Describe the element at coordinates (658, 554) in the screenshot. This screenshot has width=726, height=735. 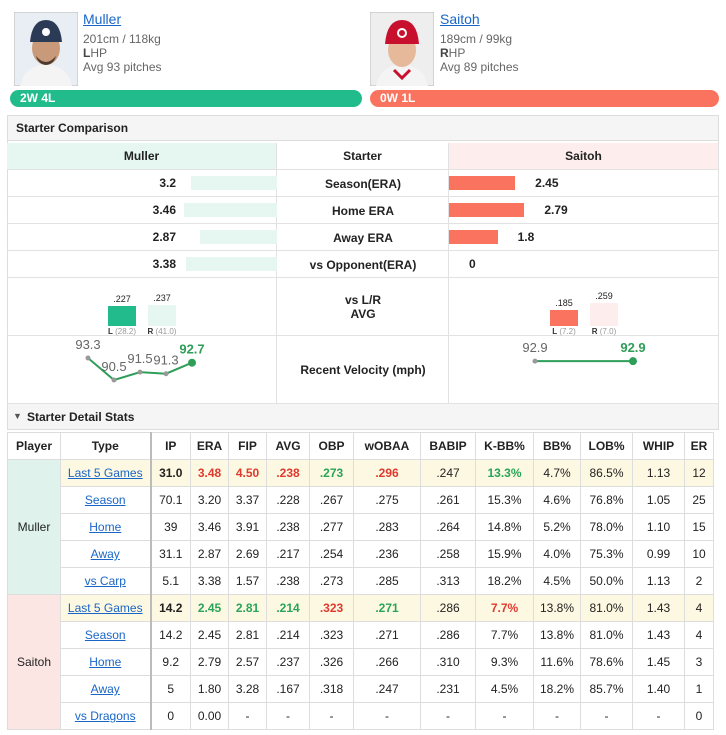
I see `stat-cell: 0.99` at that location.